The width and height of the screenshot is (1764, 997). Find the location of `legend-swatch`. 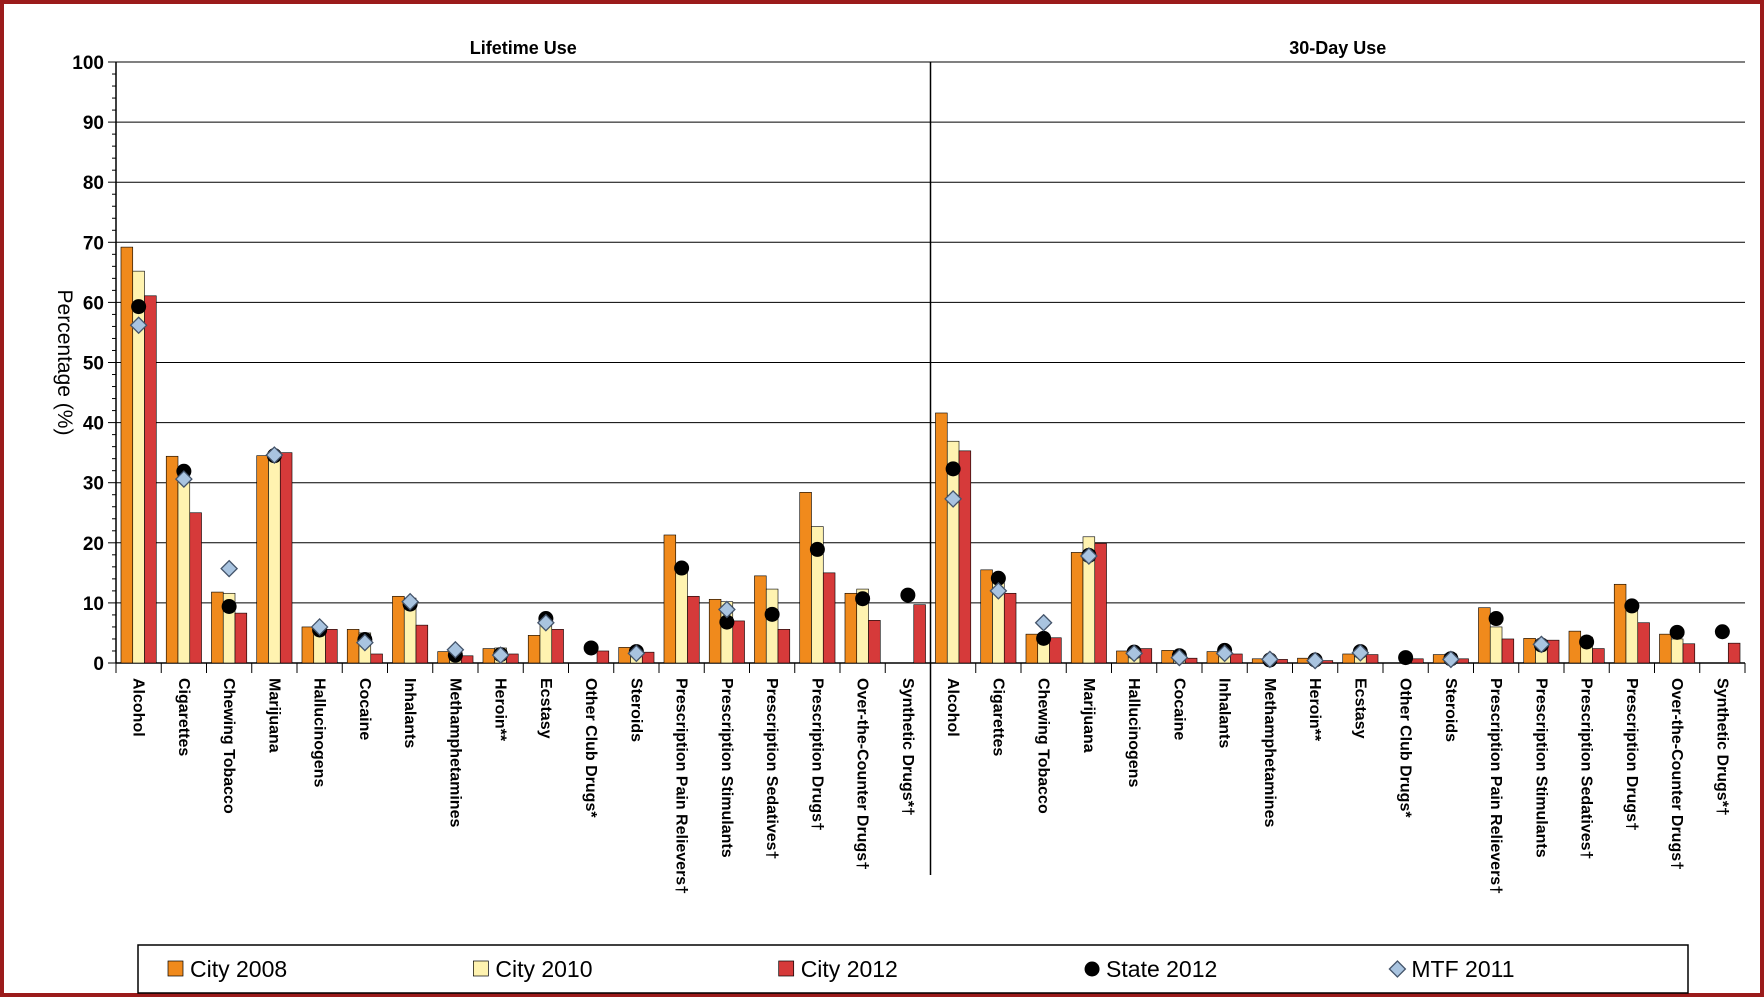

legend-swatch is located at coordinates (481, 968).